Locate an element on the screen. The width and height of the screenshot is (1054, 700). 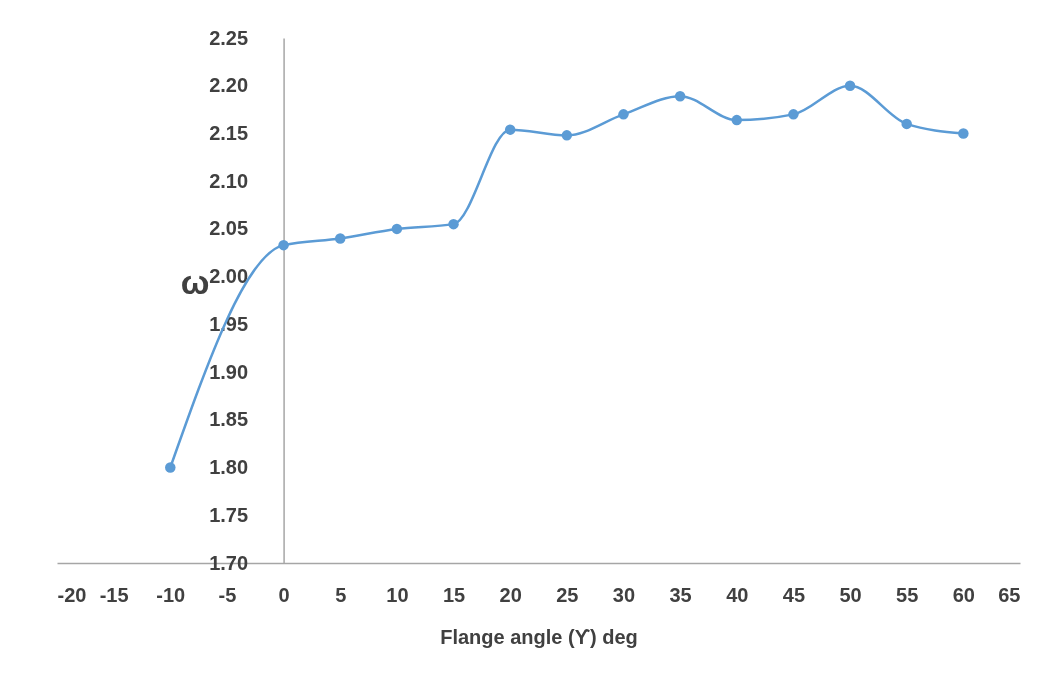
x-tick-label: 55 is located at coordinates (907, 594).